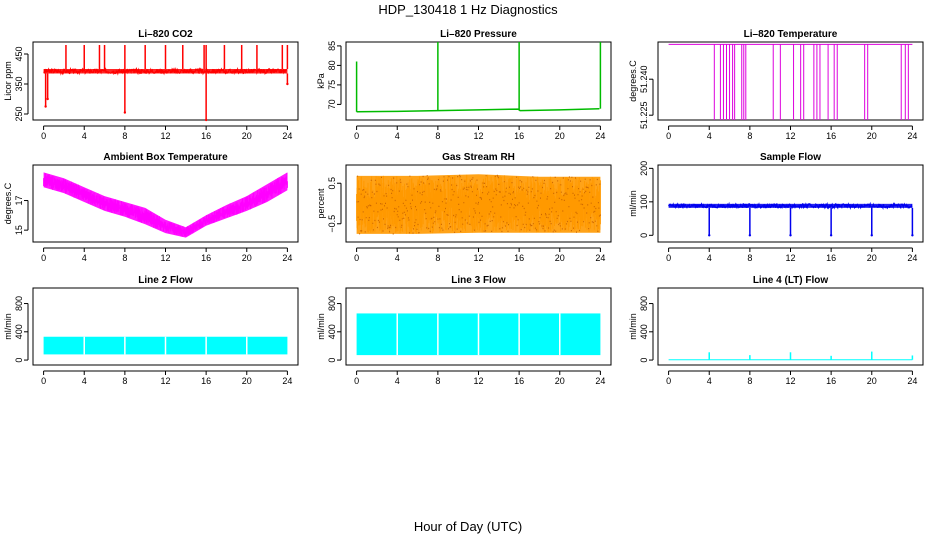 This screenshot has width=936, height=540. What do you see at coordinates (334, 75) in the screenshot?
I see `y-axis: 70 75 80 85` at bounding box center [334, 75].